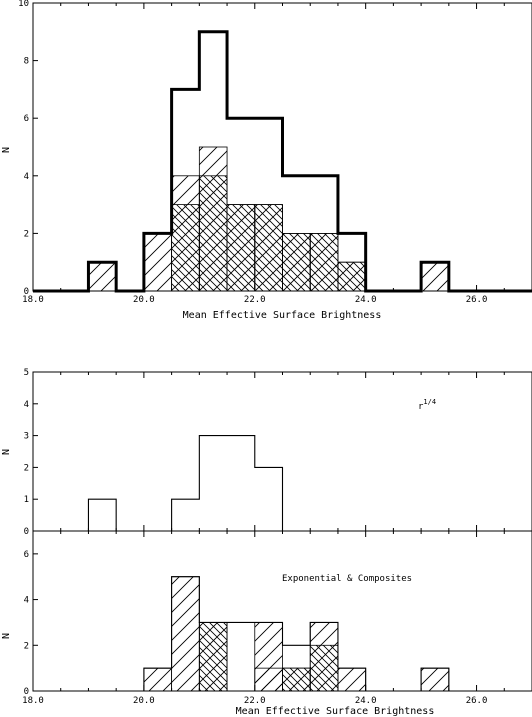 The height and width of the screenshot is (717, 532). I want to click on top-y-tick-label: 4, so click(26, 177).